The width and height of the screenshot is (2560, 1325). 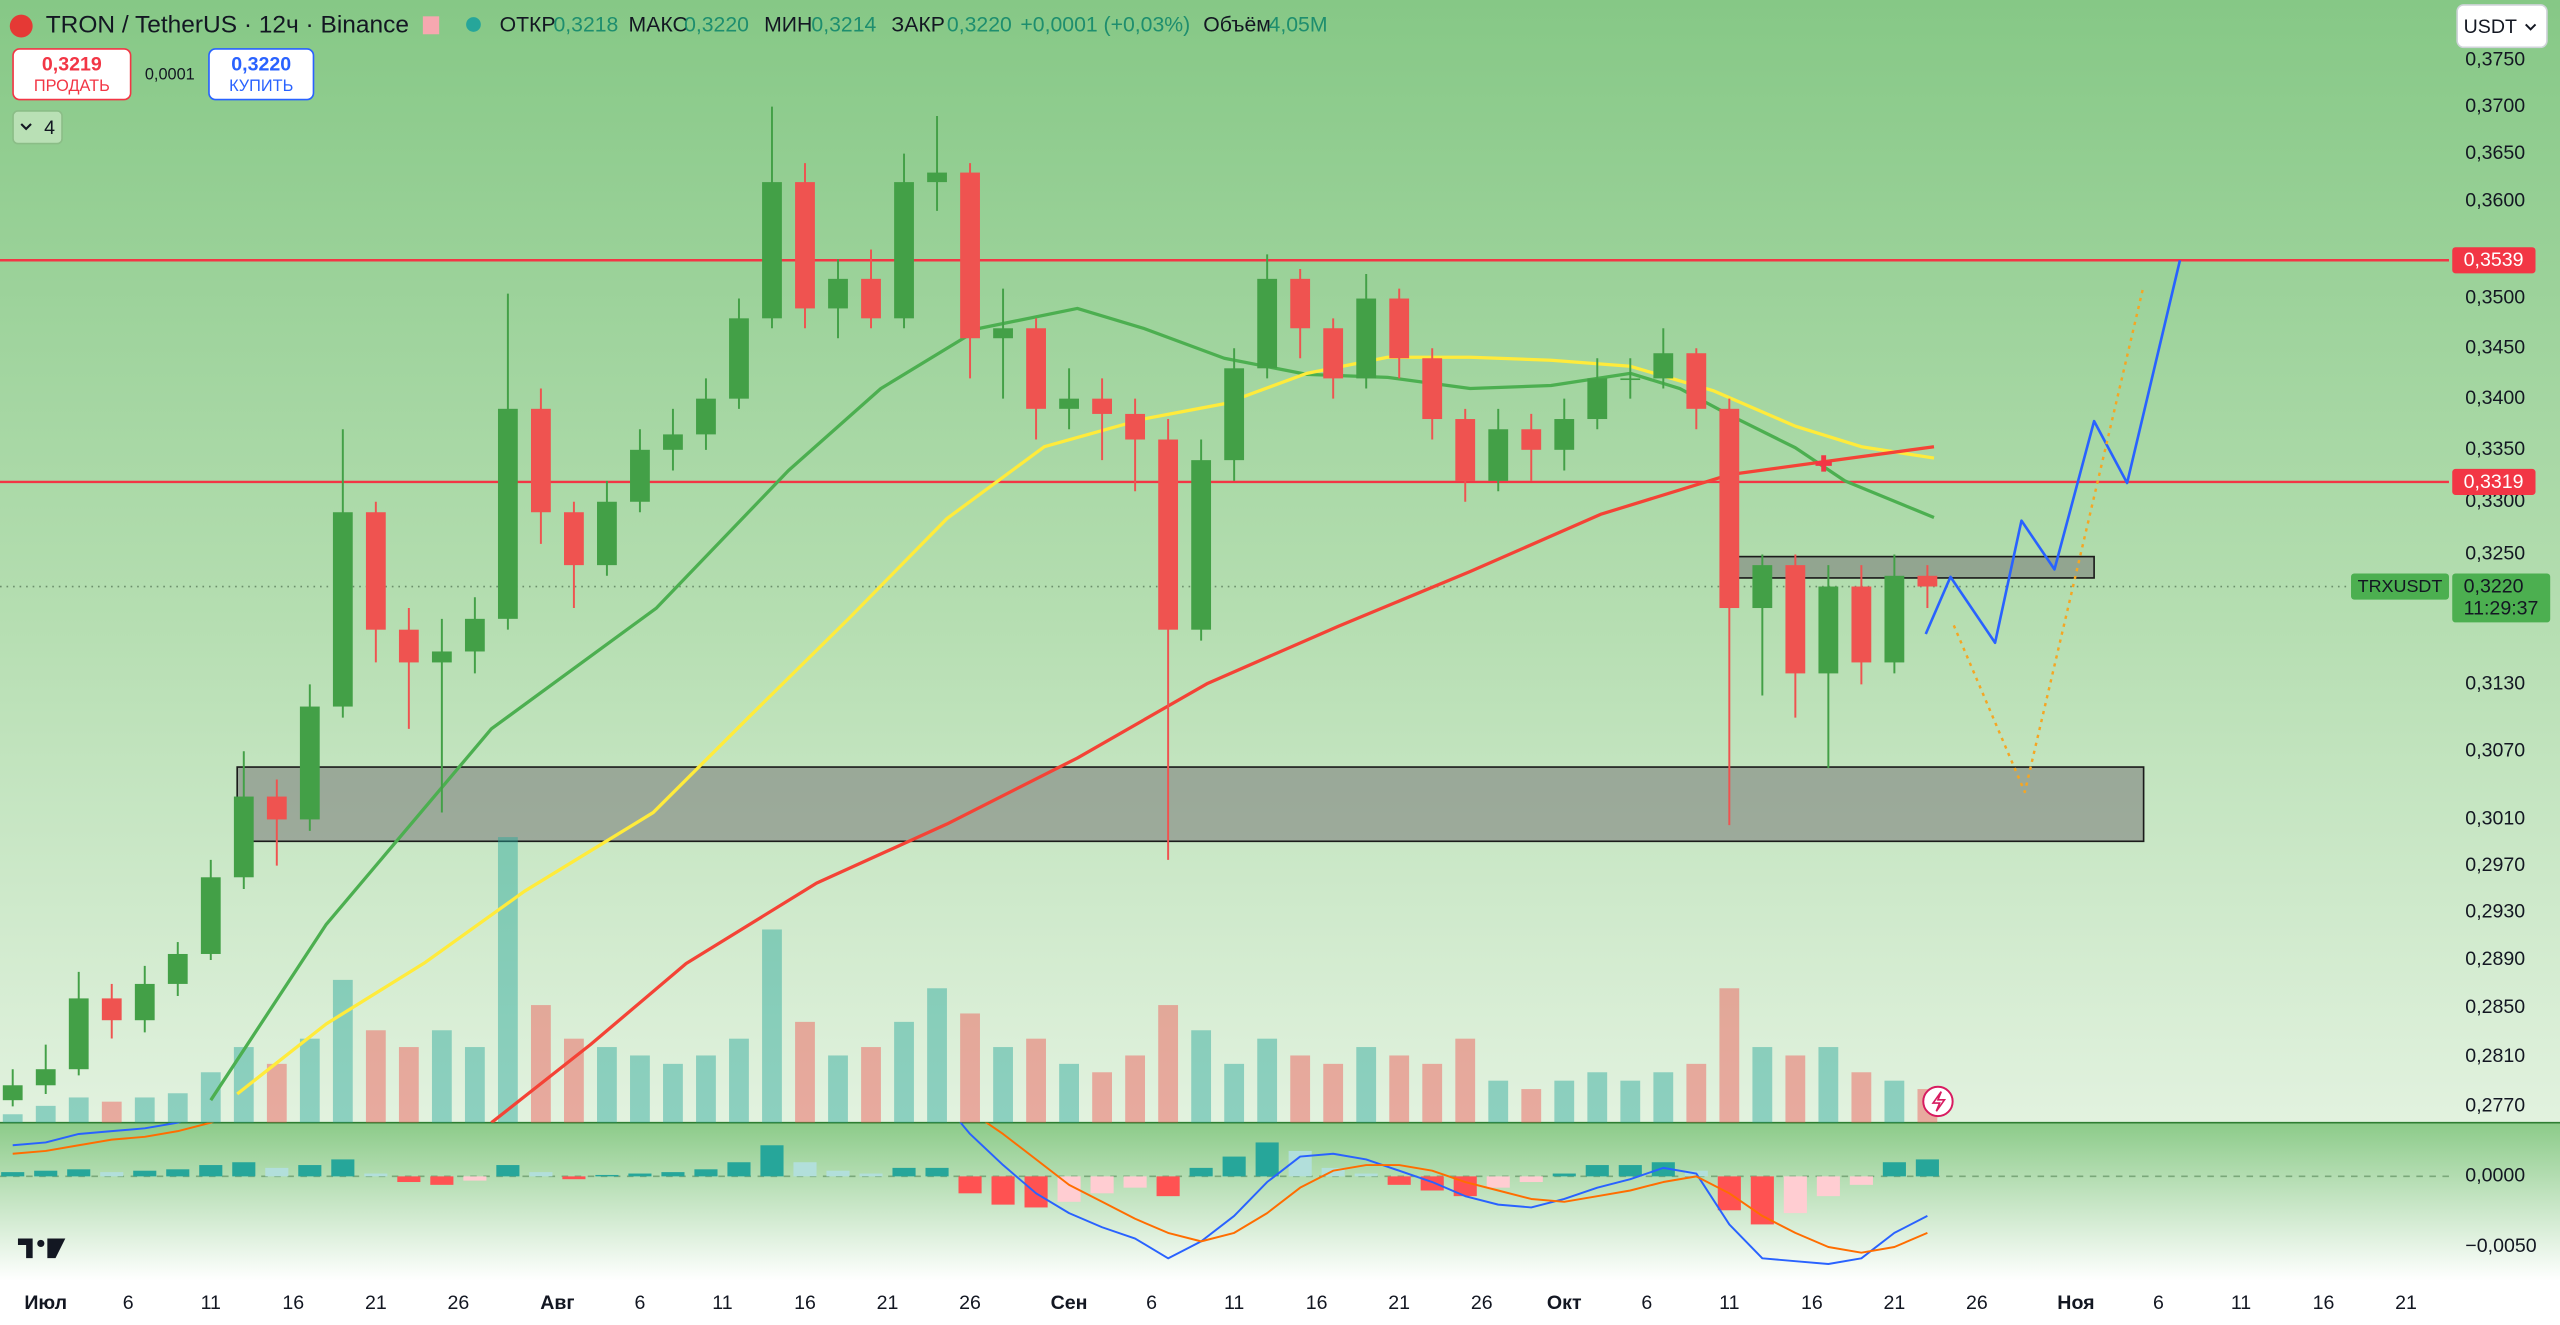 I want to click on y-tick-label: 0,2930, so click(x=2495, y=912).